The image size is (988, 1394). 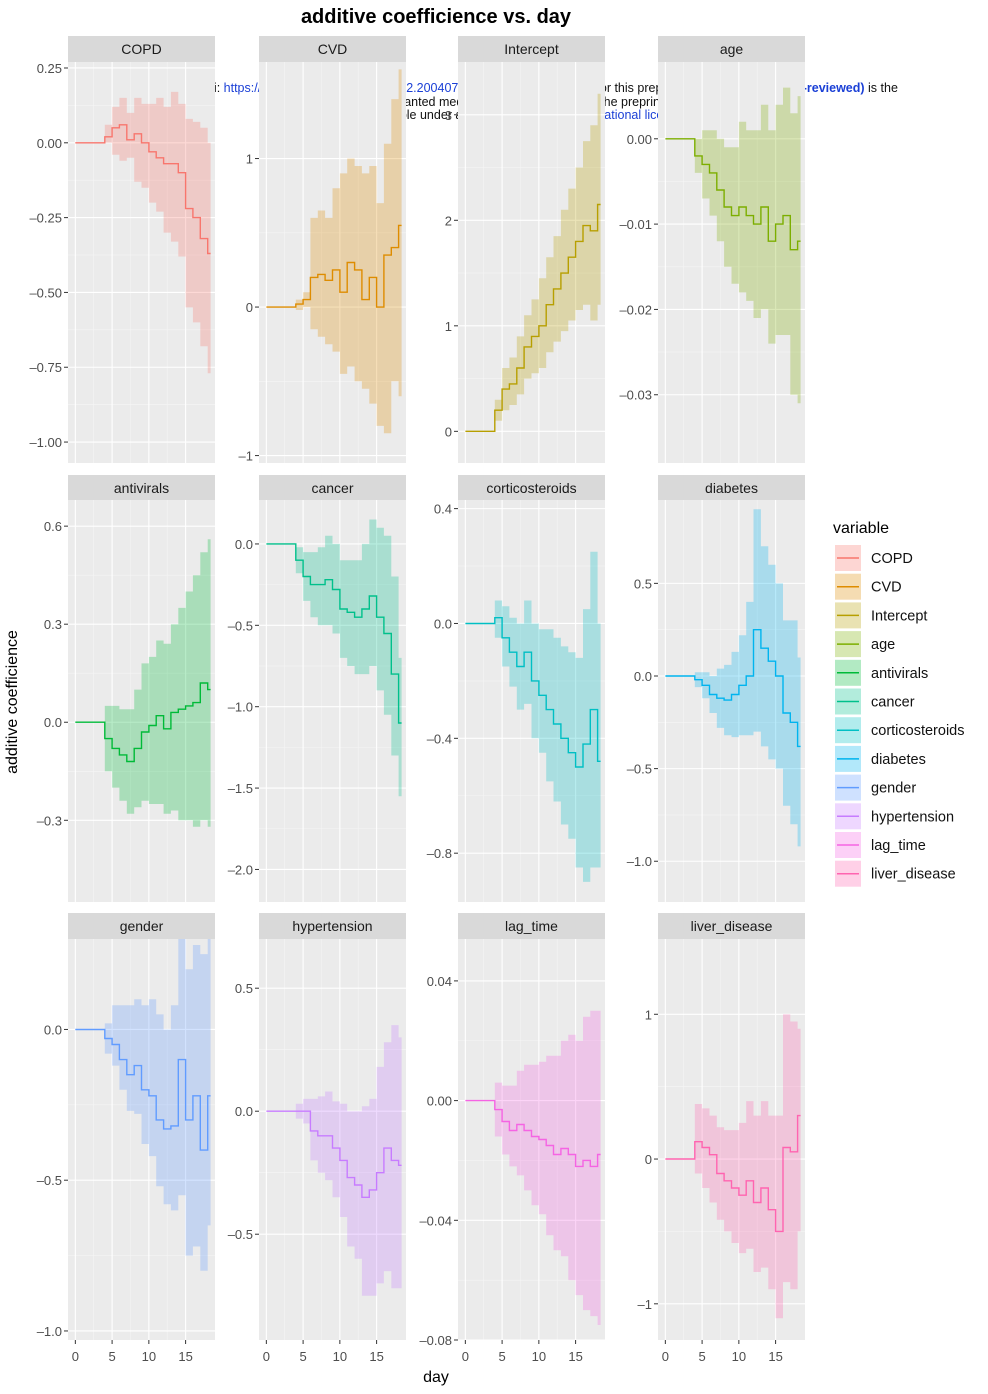 I want to click on legend-item-gender: gender, so click(x=875, y=787).